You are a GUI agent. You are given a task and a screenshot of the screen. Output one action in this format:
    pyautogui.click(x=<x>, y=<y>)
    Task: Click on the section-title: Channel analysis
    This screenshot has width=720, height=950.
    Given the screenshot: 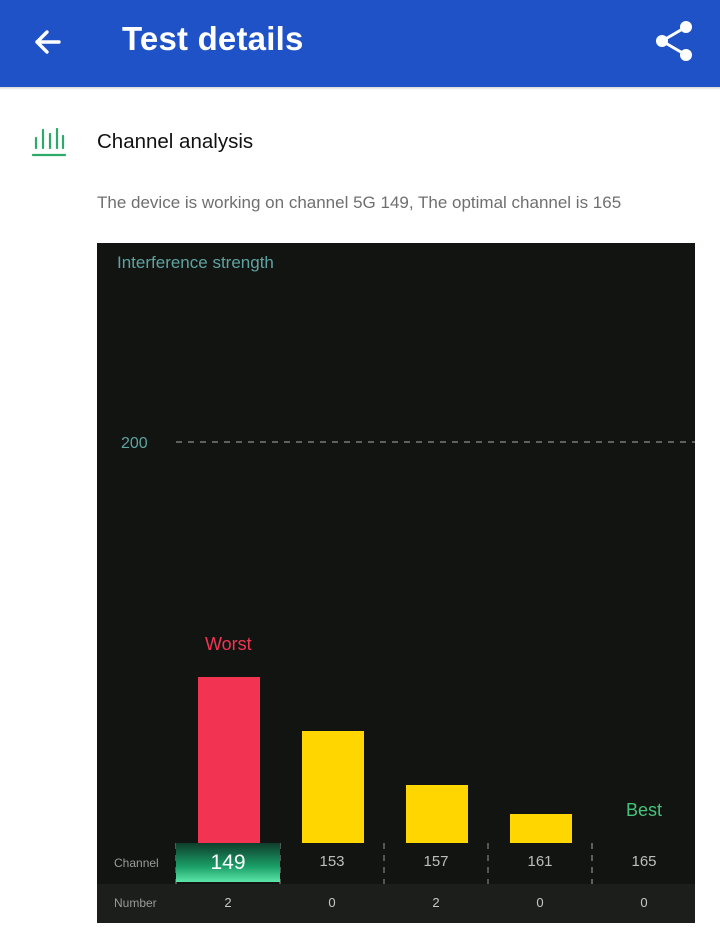 What is the action you would take?
    pyautogui.click(x=175, y=141)
    